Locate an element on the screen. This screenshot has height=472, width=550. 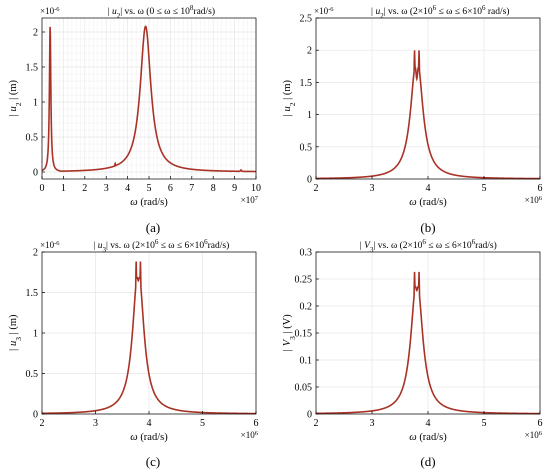
caption-a: (a) is located at coordinates (153, 227).